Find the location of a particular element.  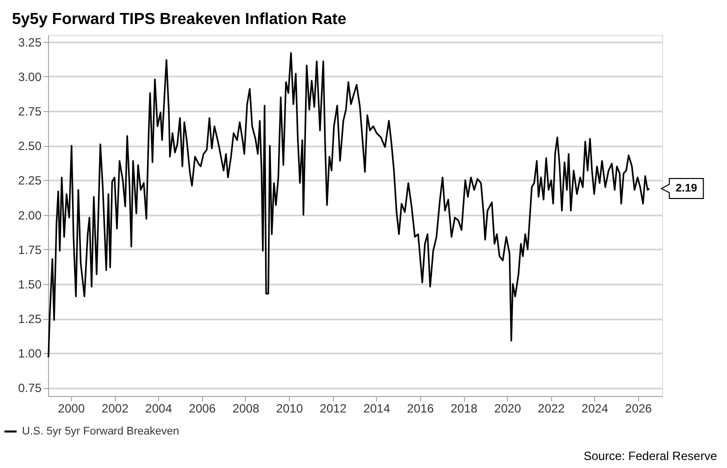

y-tick-label: 3.25 is located at coordinates (30, 42).